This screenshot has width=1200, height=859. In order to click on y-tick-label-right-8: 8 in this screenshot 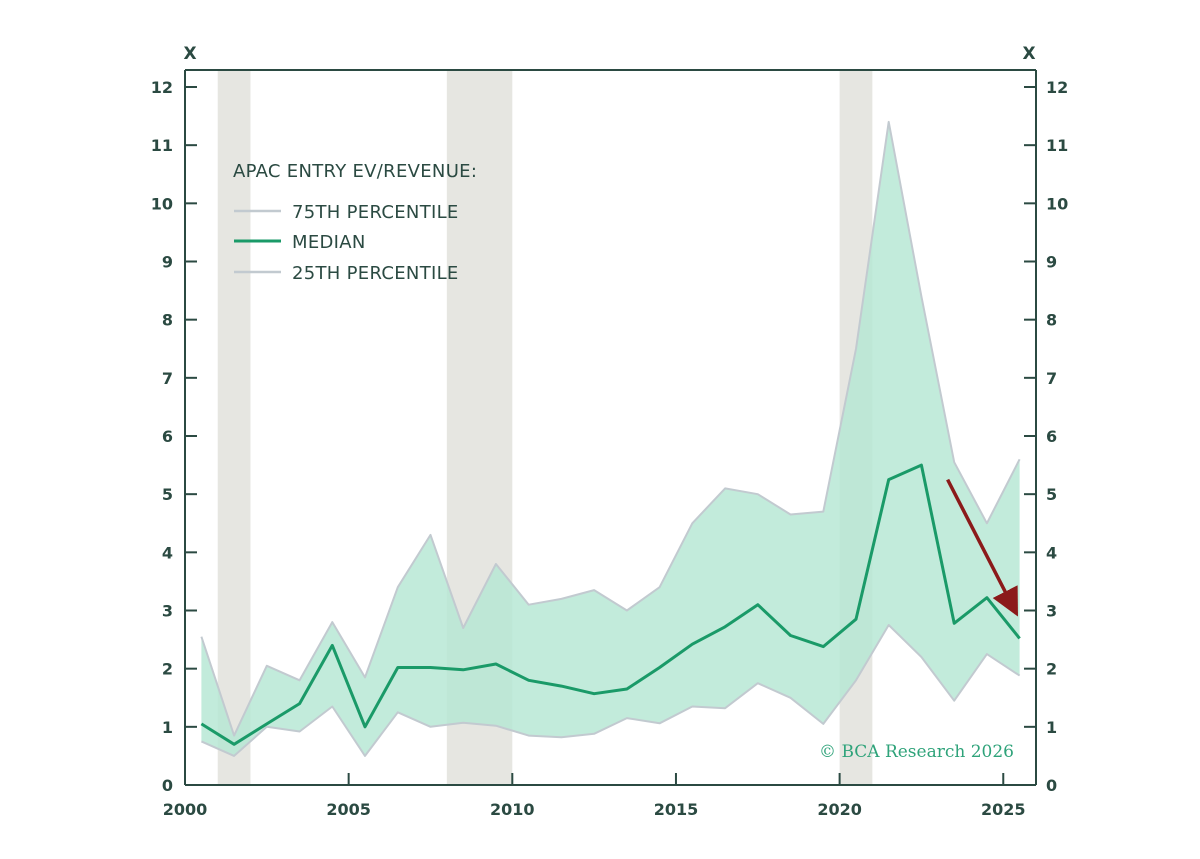, I will do `click(1051, 320)`.